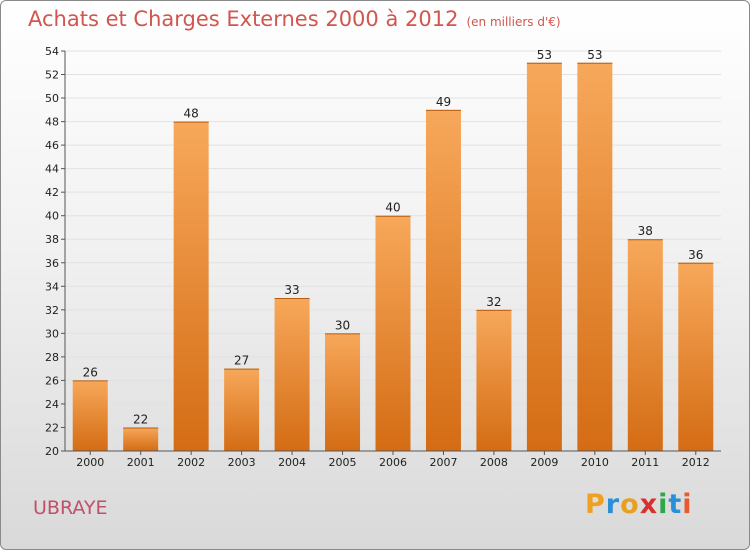  What do you see at coordinates (443, 280) in the screenshot?
I see `bar-2007` at bounding box center [443, 280].